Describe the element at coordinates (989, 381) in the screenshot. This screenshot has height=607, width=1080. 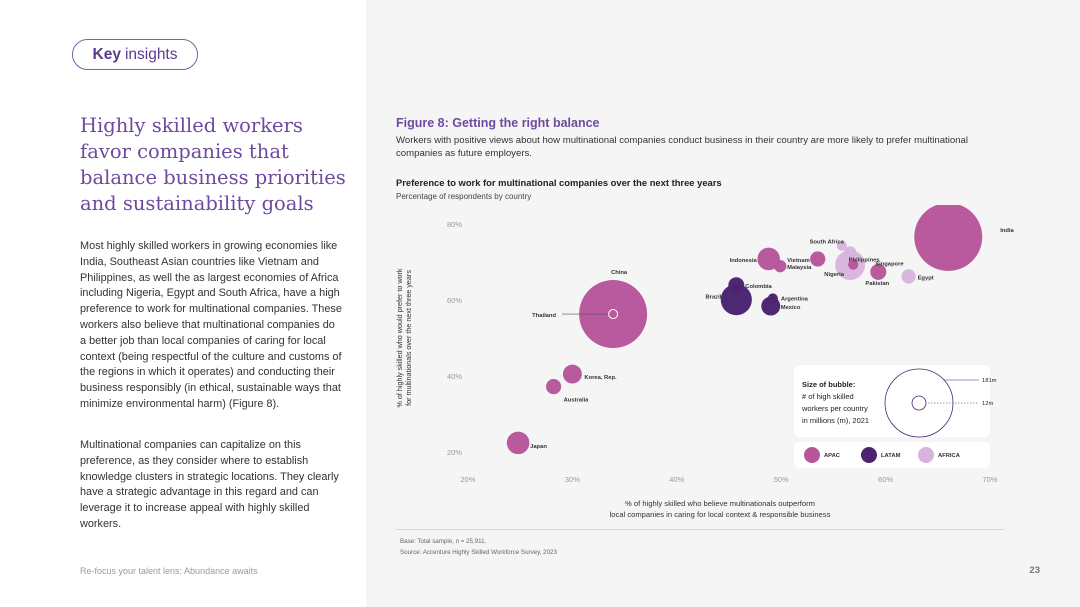
I see `size-key-big-label: 181m` at that location.